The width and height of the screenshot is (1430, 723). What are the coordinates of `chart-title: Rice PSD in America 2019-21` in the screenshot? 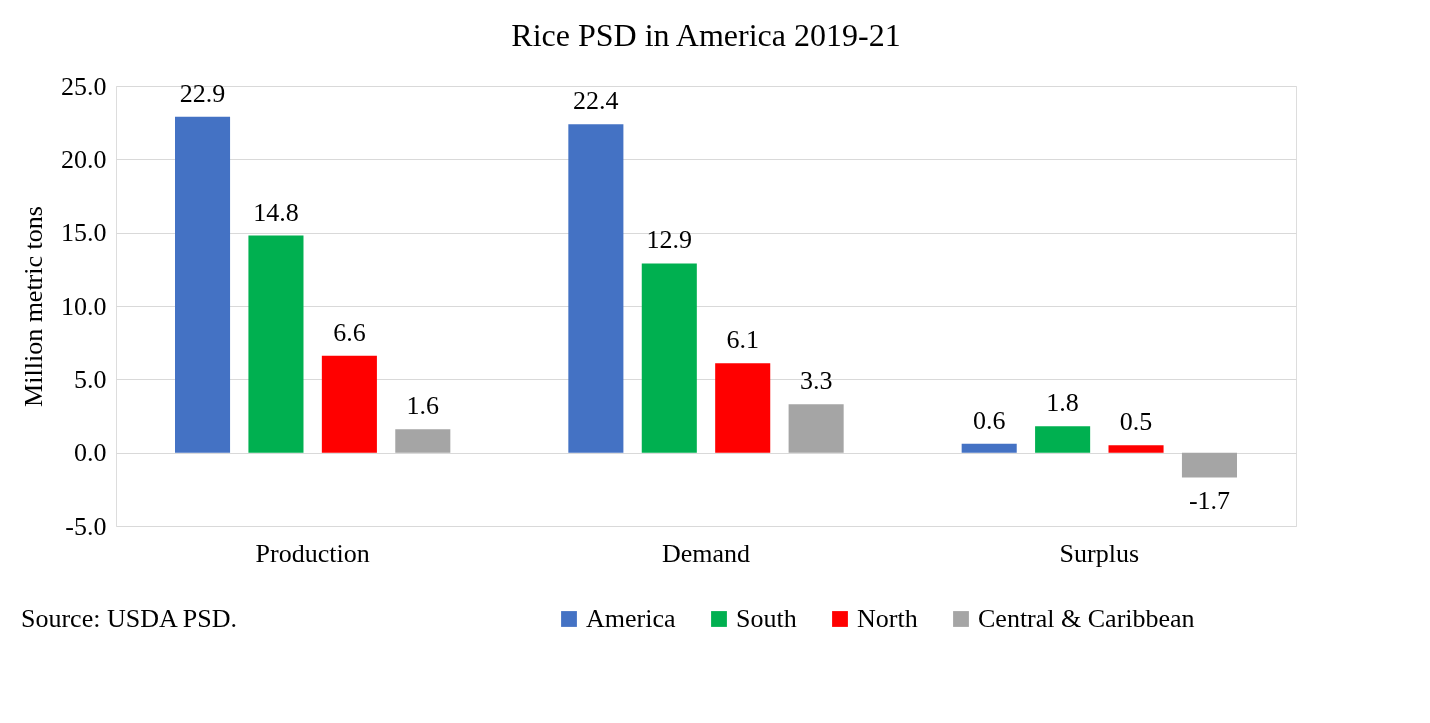 It's located at (706, 35).